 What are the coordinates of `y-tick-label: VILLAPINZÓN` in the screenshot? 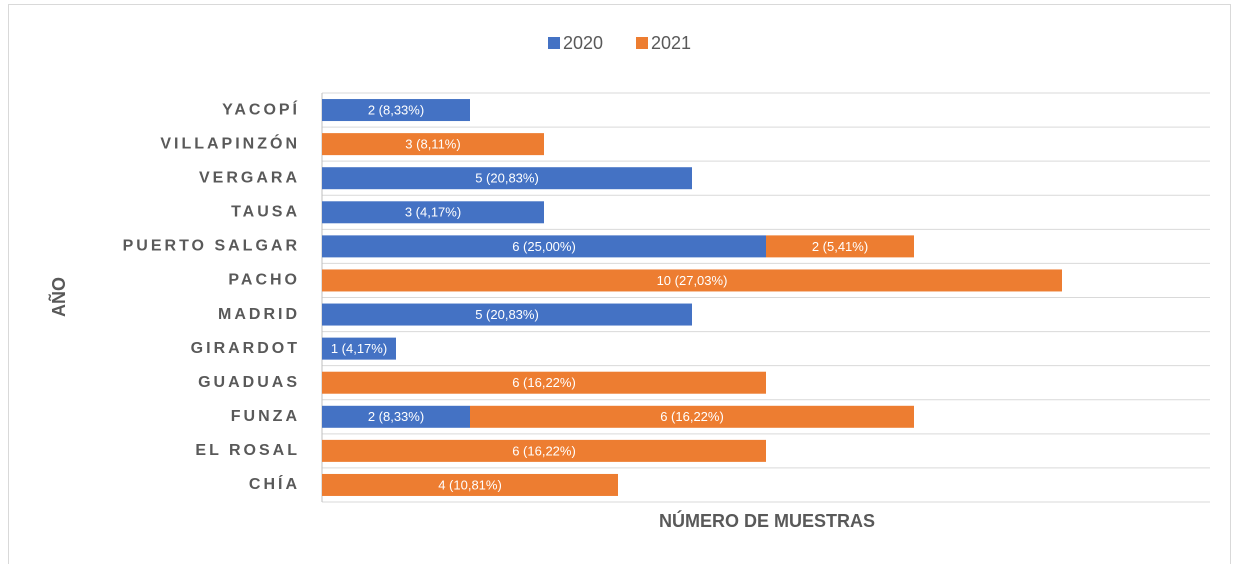 It's located at (230, 142).